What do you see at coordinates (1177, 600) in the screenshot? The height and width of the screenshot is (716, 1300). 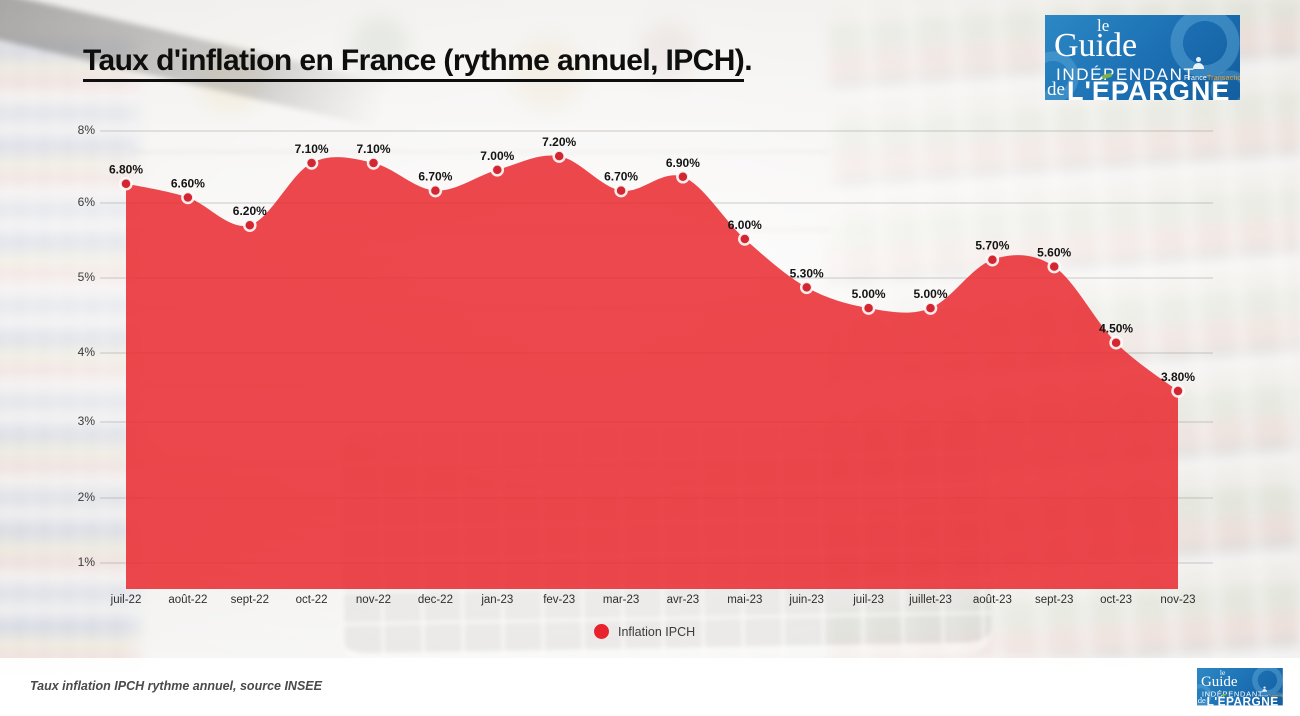 I see `x-axis-tick-label: nov-23` at bounding box center [1177, 600].